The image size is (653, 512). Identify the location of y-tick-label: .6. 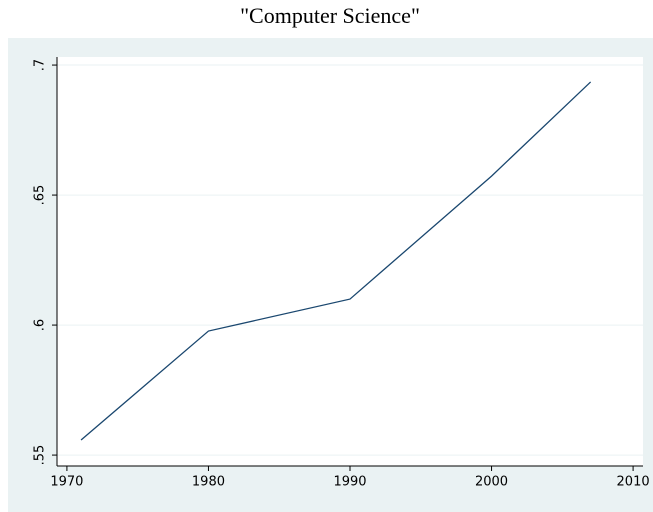
(40, 325).